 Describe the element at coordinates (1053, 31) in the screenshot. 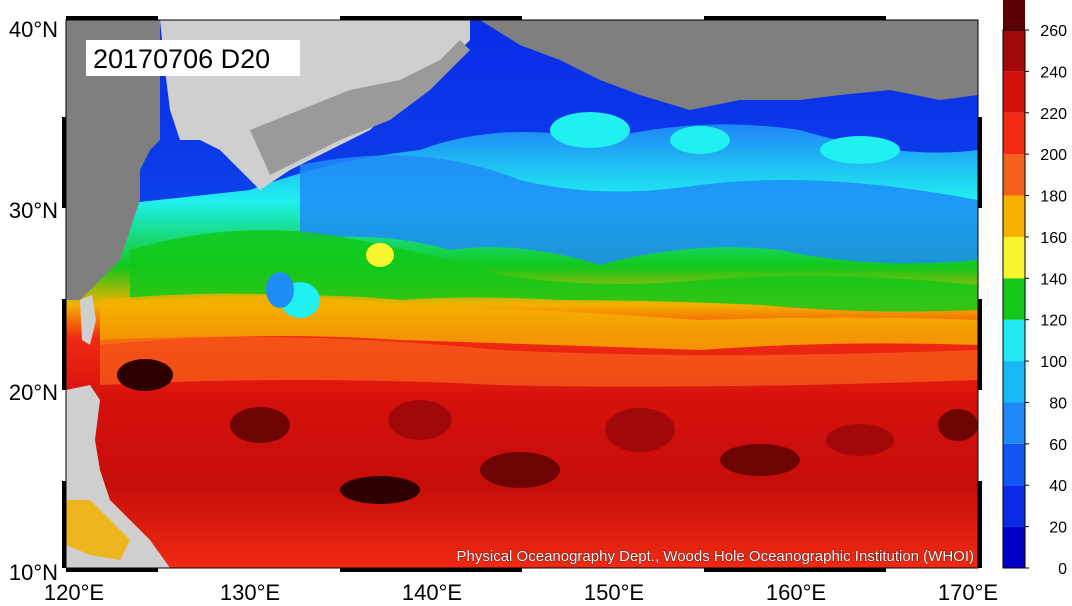

I see `colorbar-tick-label: 260` at that location.